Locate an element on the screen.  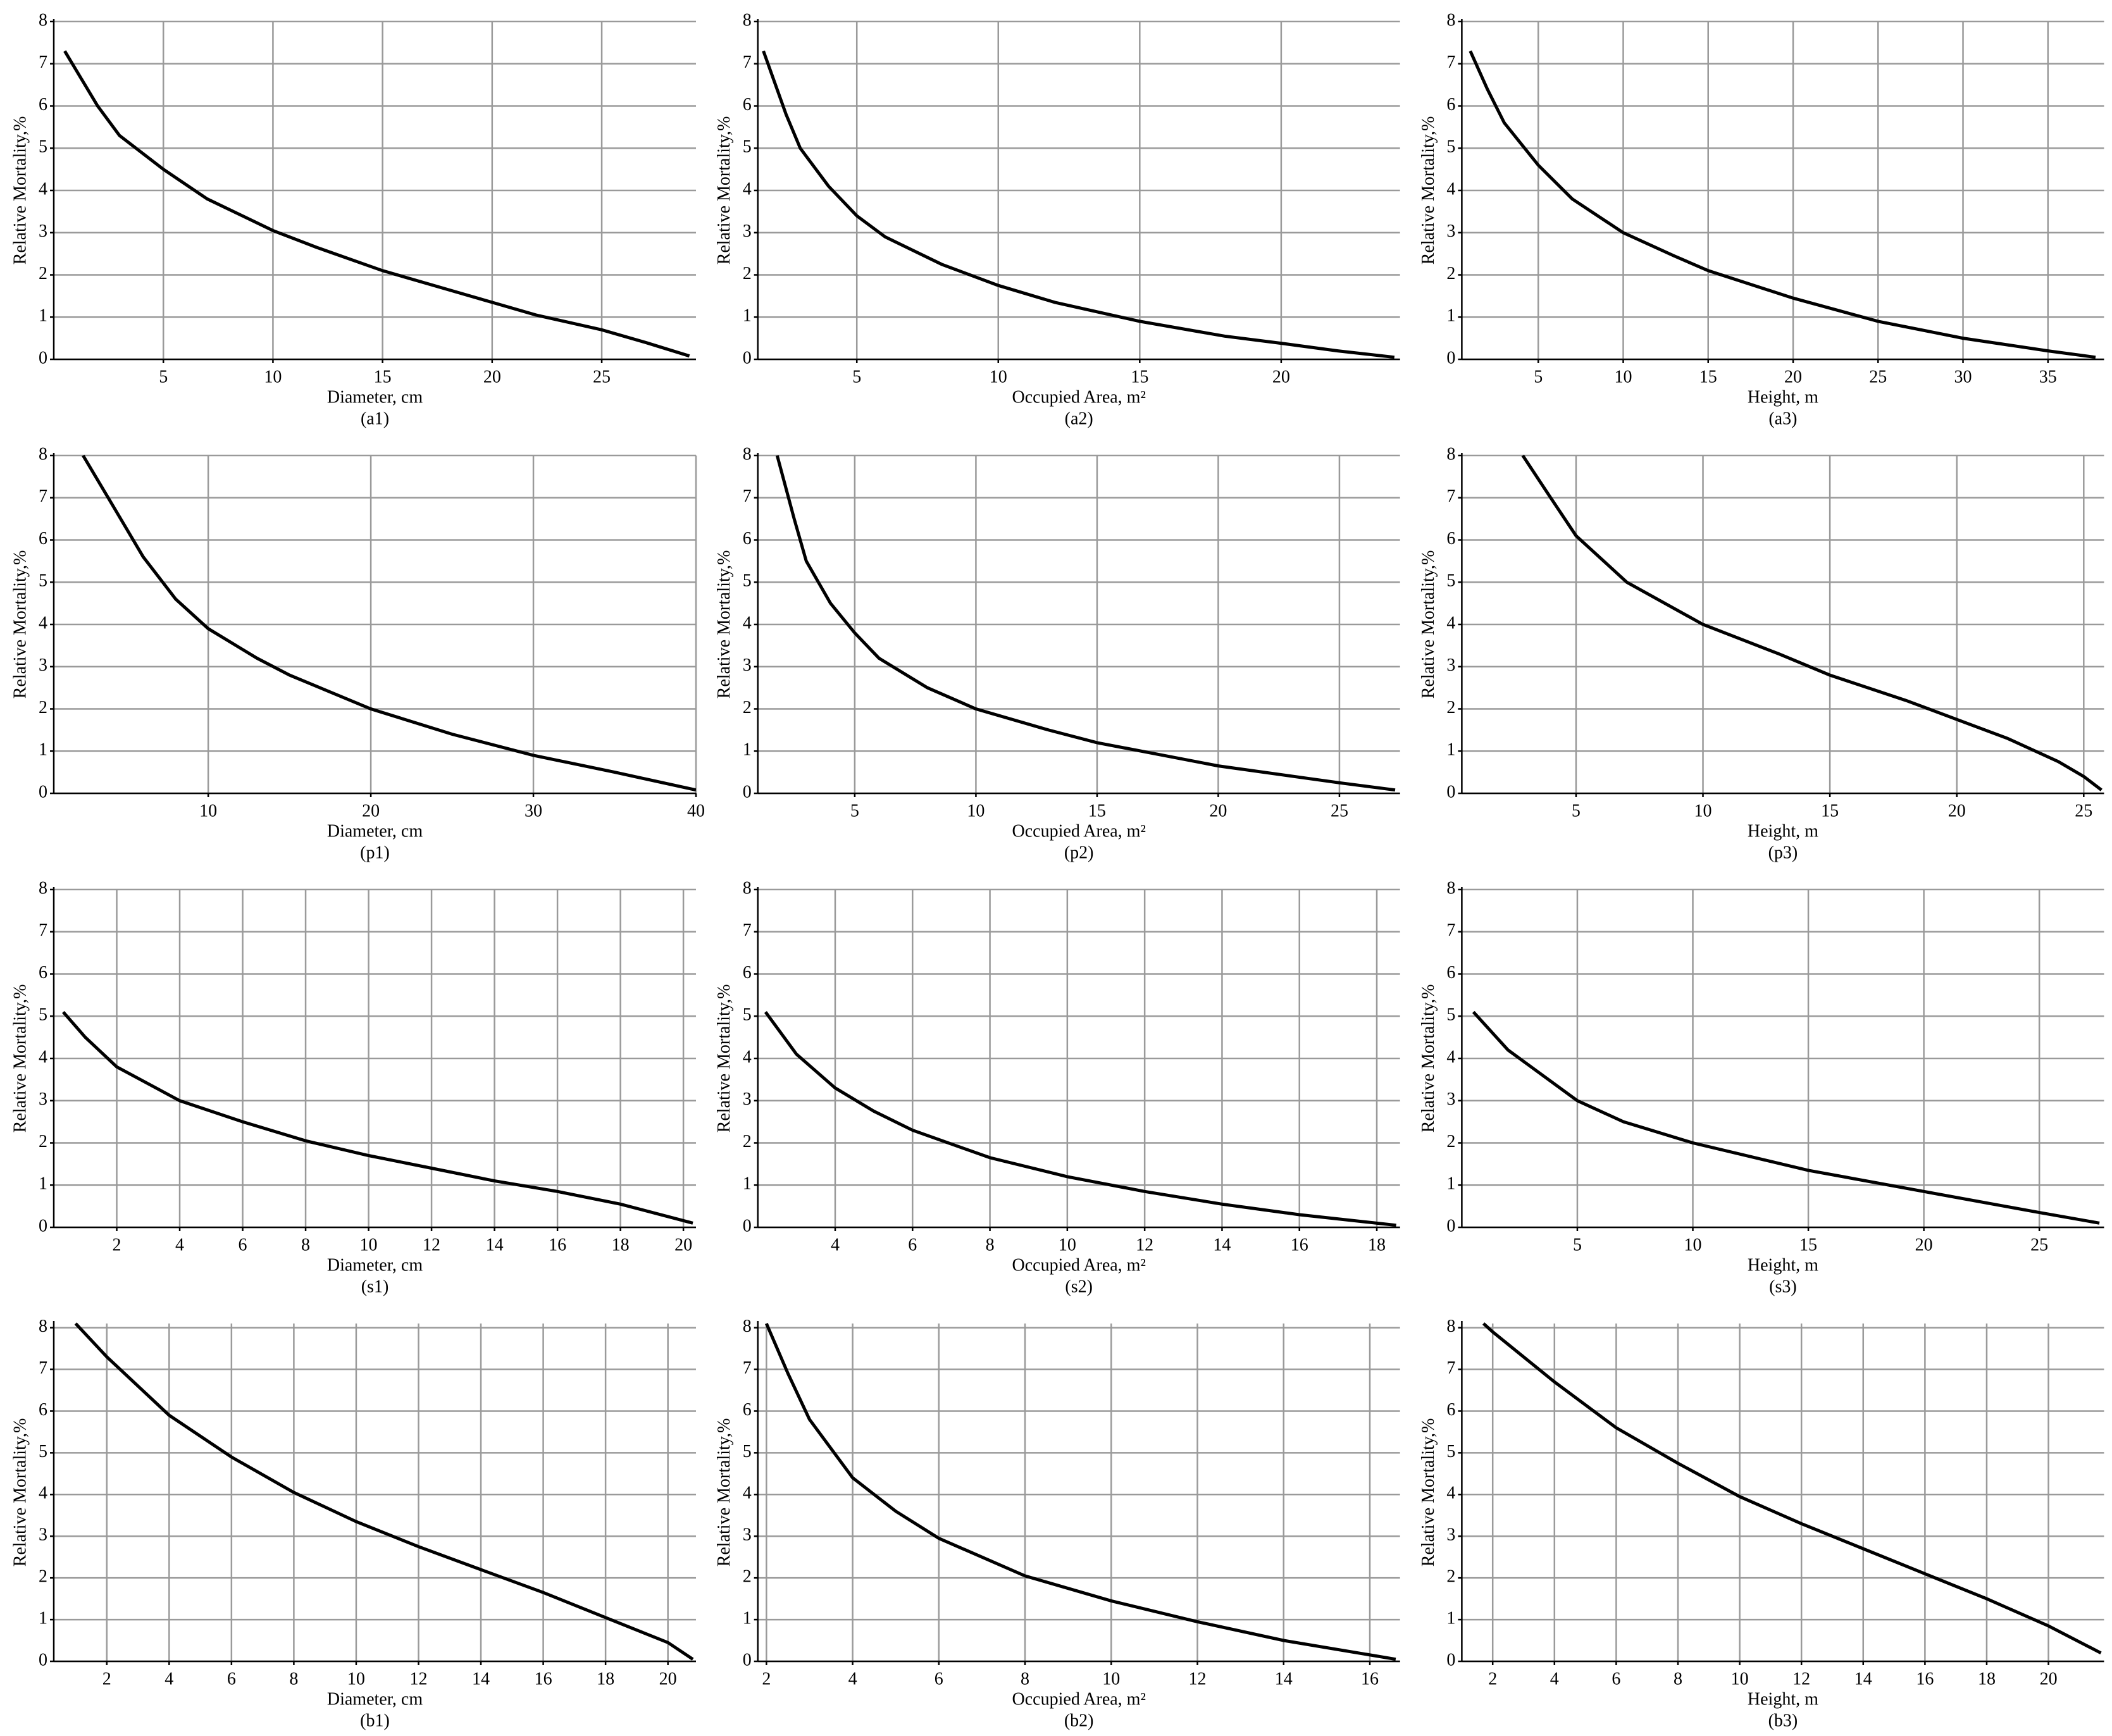
chart-title: (b1) is located at coordinates (375, 1720).